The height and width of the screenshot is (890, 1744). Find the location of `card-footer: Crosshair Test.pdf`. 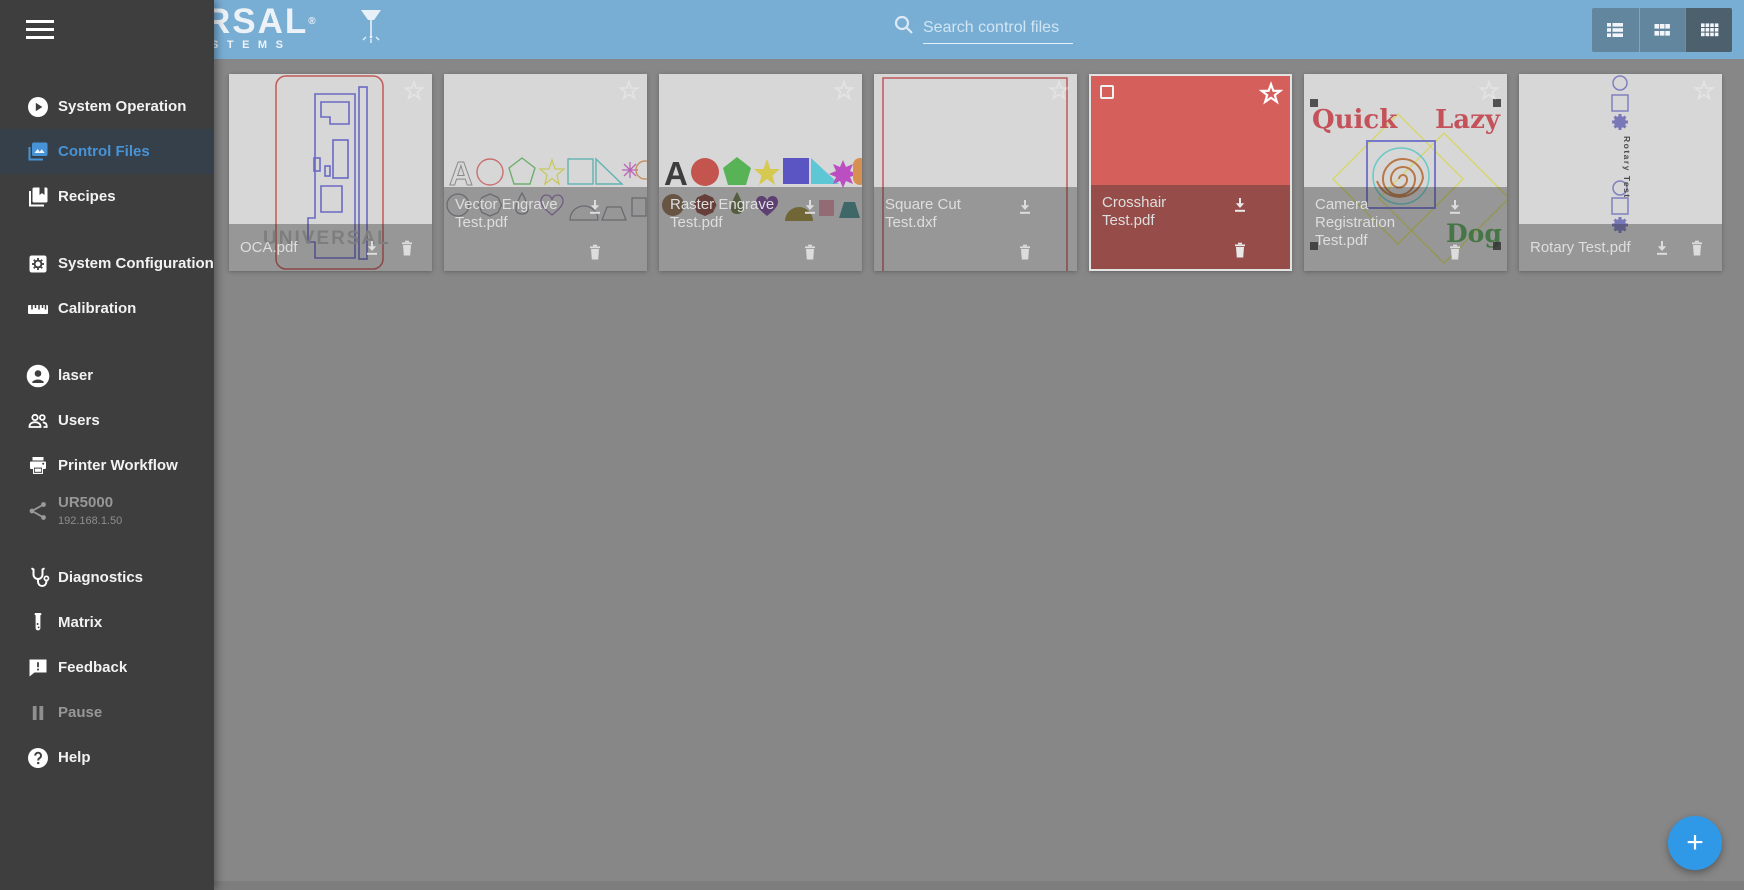

card-footer: Crosshair Test.pdf is located at coordinates (1190, 227).